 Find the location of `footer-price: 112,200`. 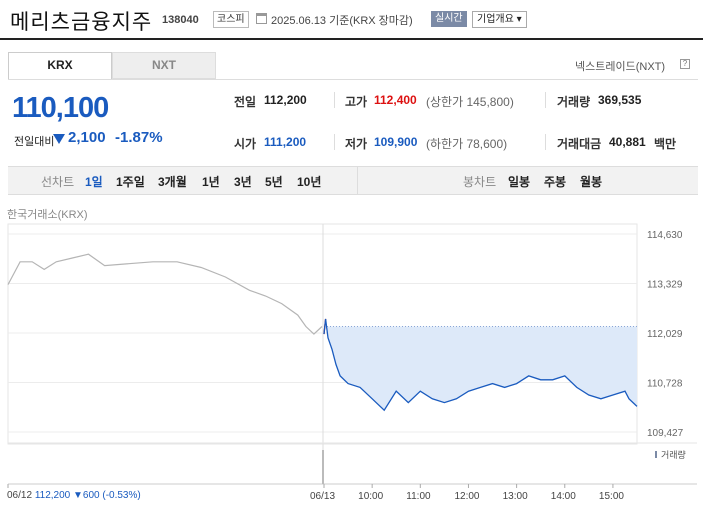

footer-price: 112,200 is located at coordinates (52, 495).